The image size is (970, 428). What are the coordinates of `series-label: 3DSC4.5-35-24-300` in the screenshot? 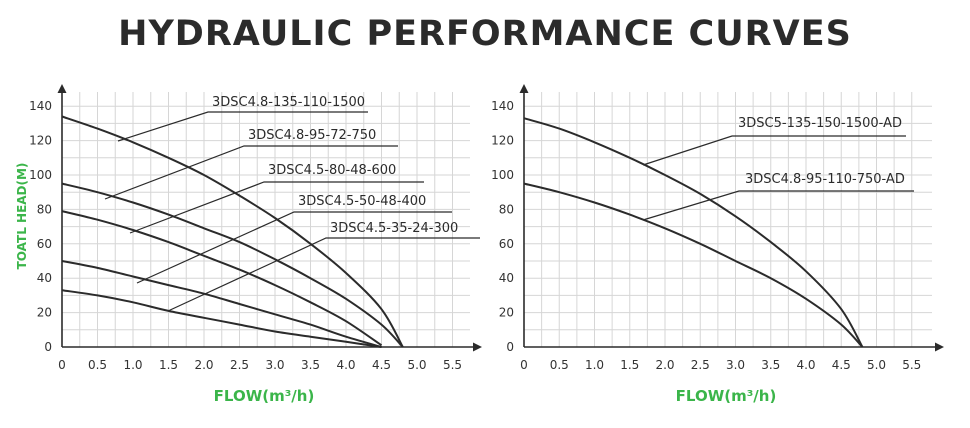 It's located at (394, 228).